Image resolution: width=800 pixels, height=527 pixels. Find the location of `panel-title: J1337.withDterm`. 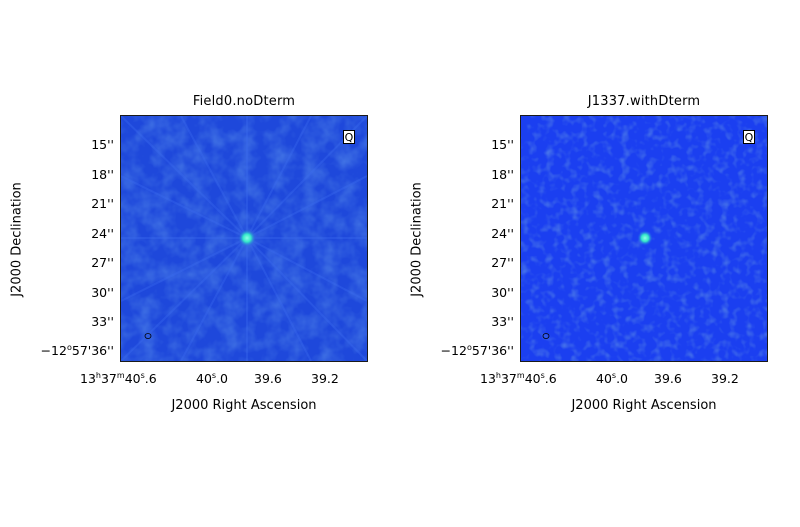

panel-title: J1337.withDterm is located at coordinates (644, 101).